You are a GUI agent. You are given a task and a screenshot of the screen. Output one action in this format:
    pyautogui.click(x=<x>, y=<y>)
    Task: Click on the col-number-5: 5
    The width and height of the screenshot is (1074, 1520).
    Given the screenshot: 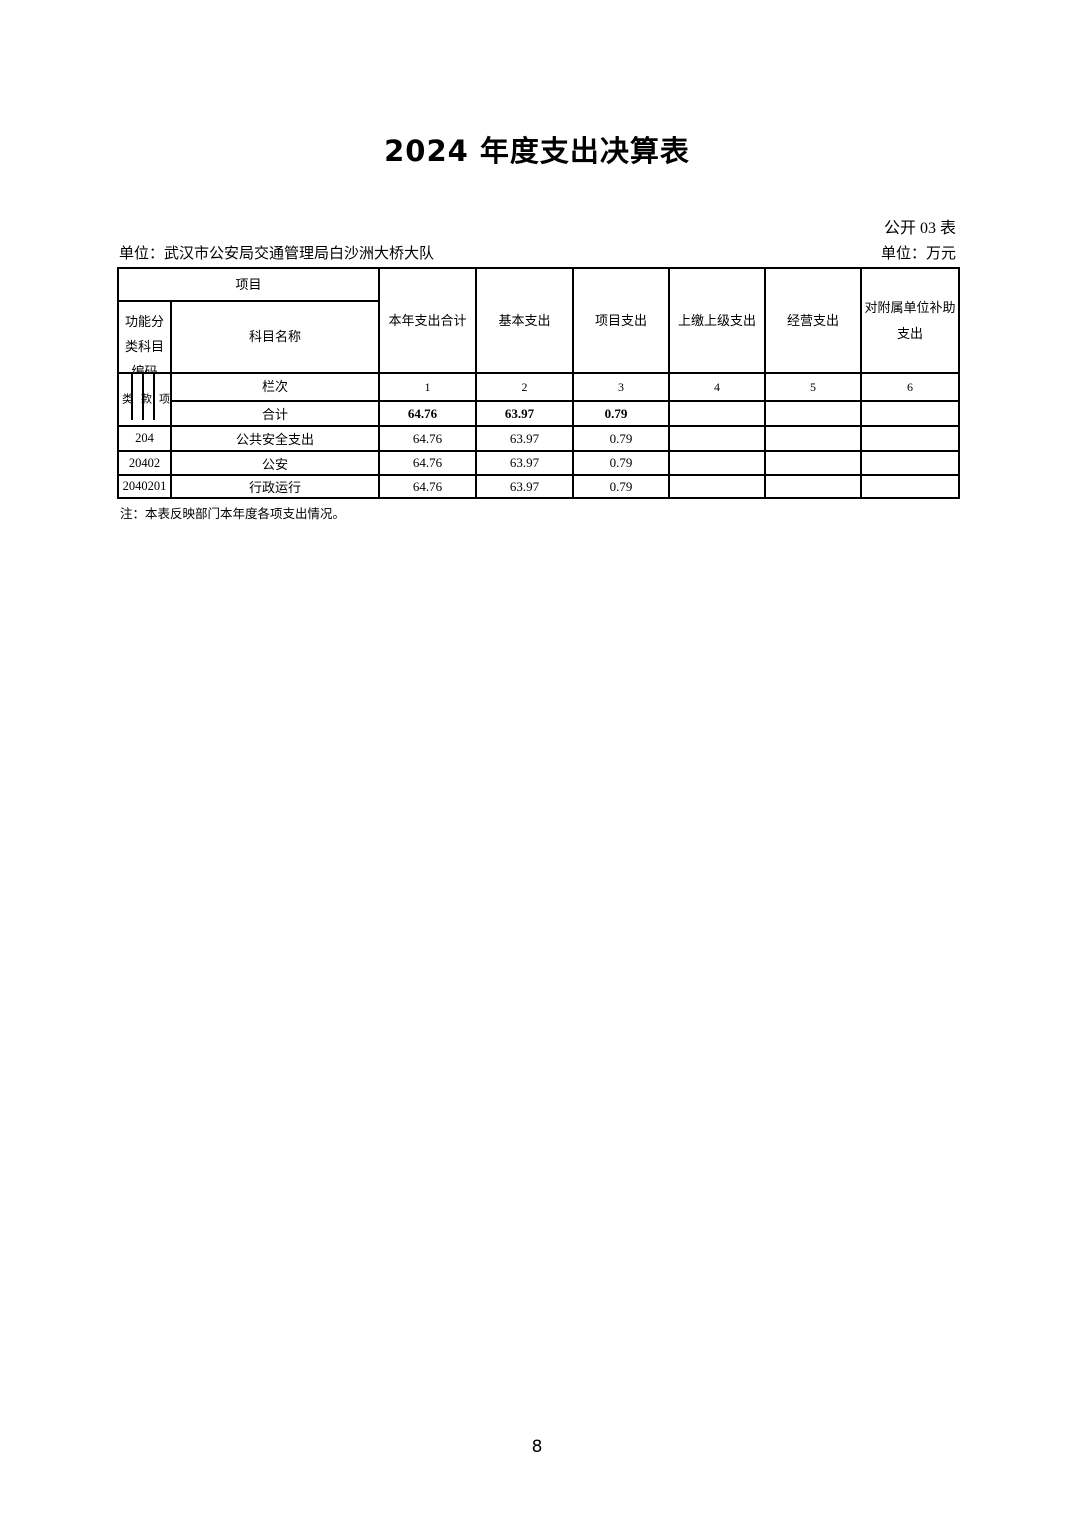 What is the action you would take?
    pyautogui.click(x=813, y=387)
    